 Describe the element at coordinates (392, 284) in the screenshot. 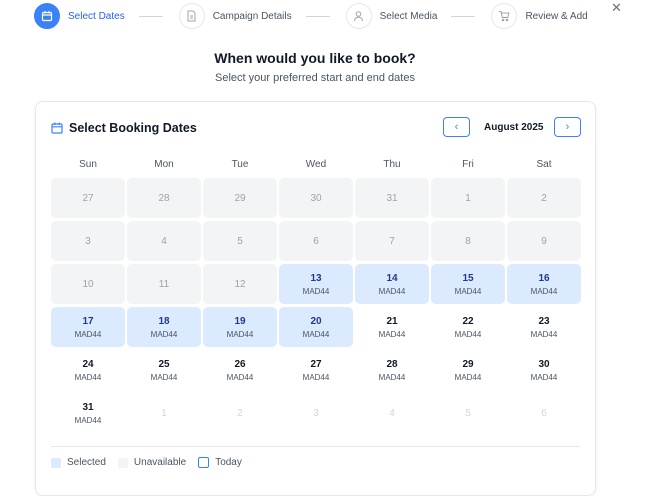

I see `day-cell-selected: 14 MAD44` at that location.